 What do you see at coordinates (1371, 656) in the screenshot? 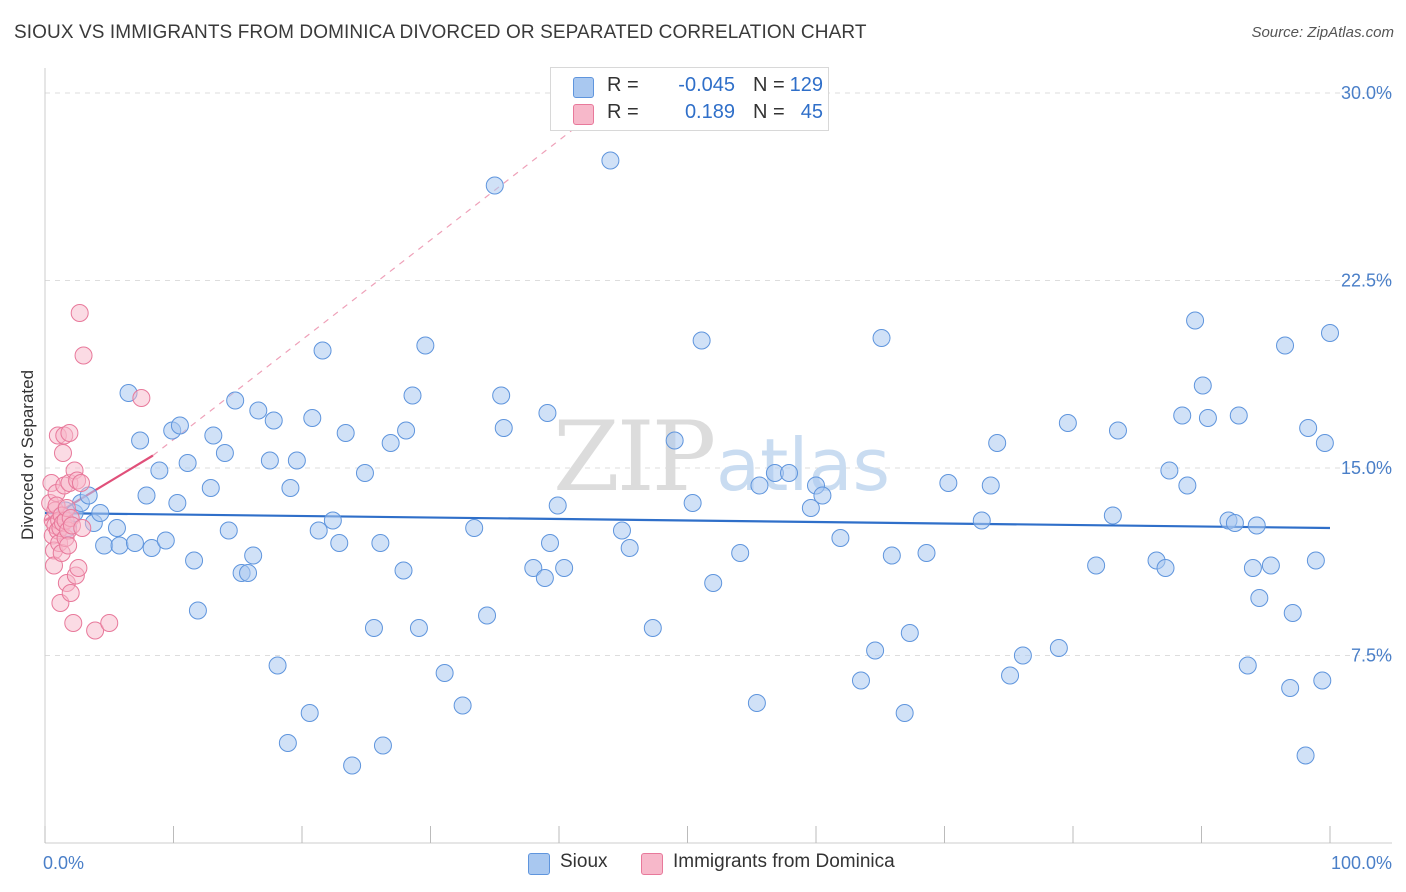
I see `y-tick-label: 7.5%` at bounding box center [1371, 656].